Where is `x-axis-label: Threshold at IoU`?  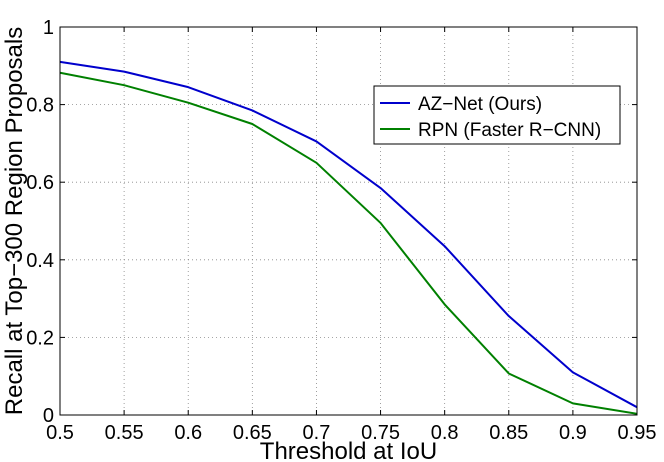
x-axis-label: Threshold at IoU is located at coordinates (348, 450).